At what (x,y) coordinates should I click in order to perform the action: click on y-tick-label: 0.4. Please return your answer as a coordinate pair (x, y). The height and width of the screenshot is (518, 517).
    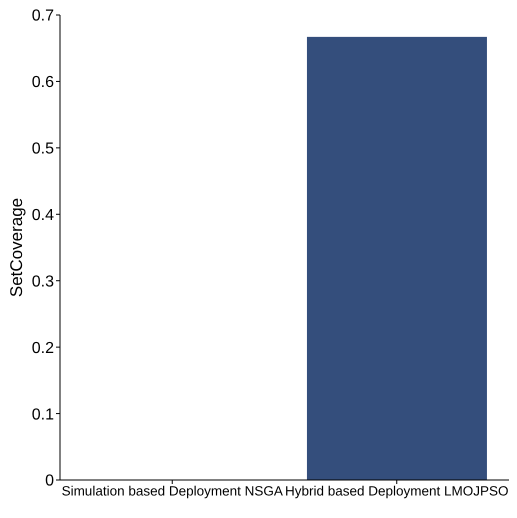
    Looking at the image, I should click on (43, 215).